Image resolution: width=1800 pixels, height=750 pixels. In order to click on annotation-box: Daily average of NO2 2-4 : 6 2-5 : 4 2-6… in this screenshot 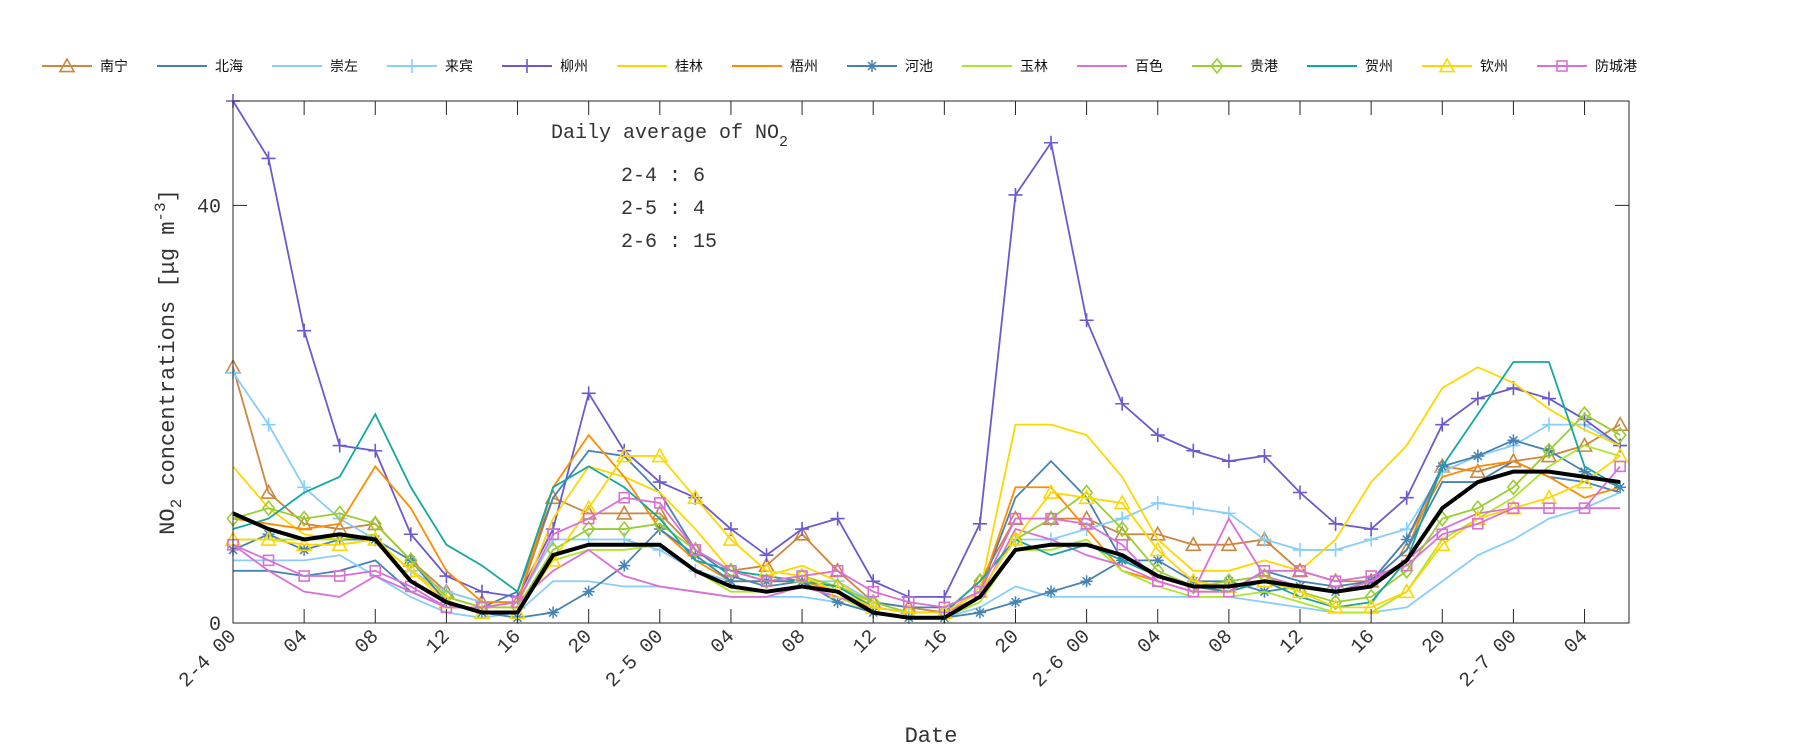, I will do `click(669, 188)`.